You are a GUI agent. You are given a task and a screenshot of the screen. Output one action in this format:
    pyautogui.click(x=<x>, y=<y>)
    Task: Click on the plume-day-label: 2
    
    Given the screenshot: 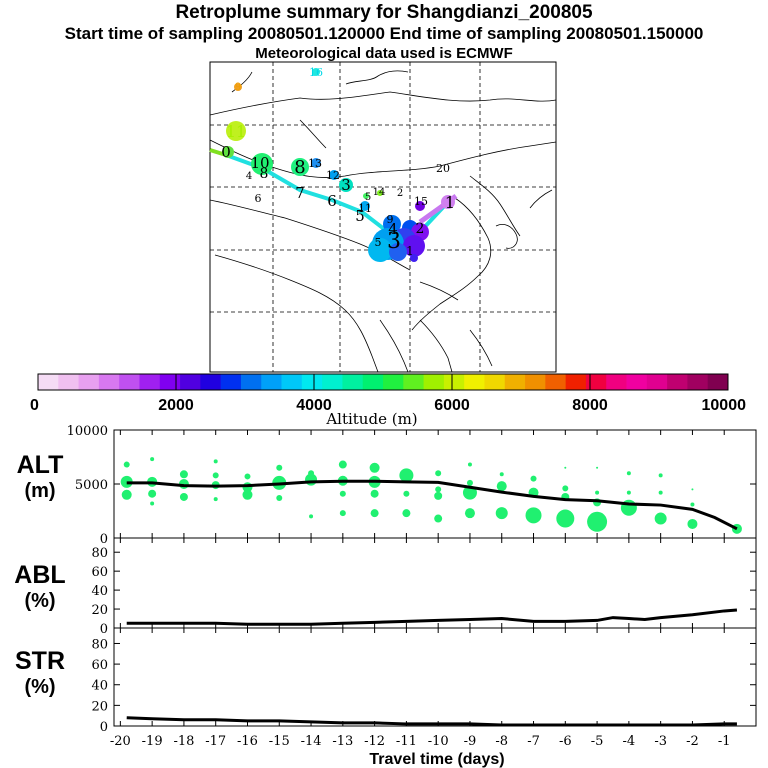 What is the action you would take?
    pyautogui.click(x=400, y=193)
    